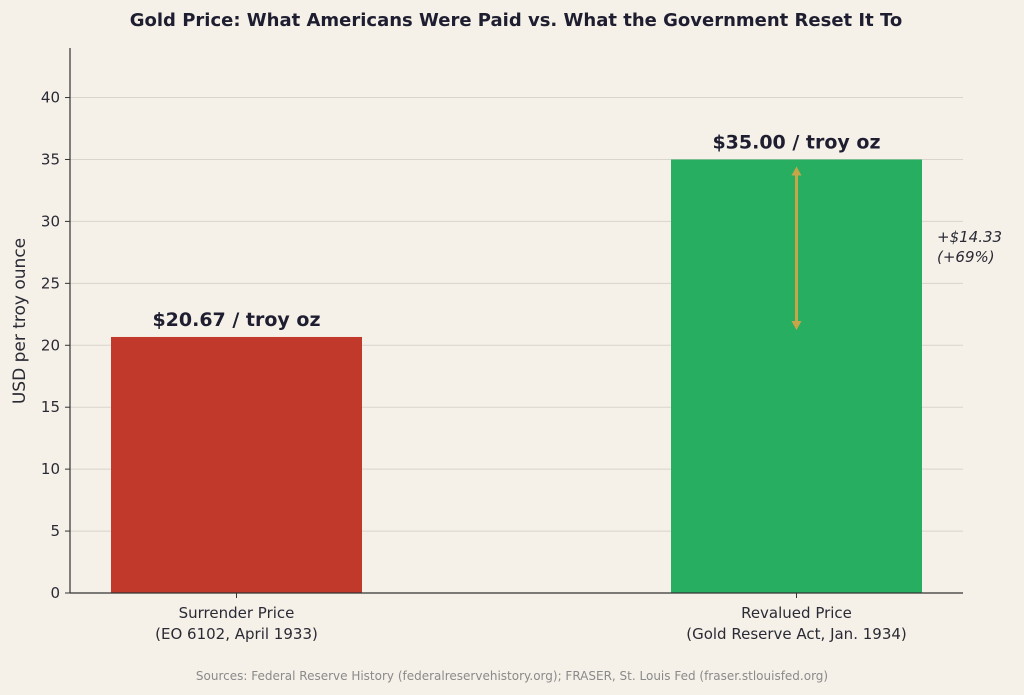 The image size is (1024, 695). What do you see at coordinates (50, 407) in the screenshot?
I see `y-tick-label: 15` at bounding box center [50, 407].